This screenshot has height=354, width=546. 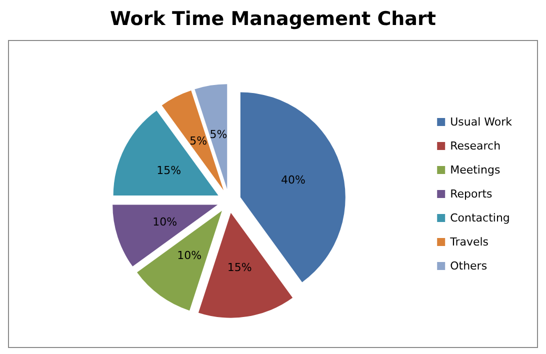 What do you see at coordinates (471, 194) in the screenshot?
I see `legend-label: Reports` at bounding box center [471, 194].